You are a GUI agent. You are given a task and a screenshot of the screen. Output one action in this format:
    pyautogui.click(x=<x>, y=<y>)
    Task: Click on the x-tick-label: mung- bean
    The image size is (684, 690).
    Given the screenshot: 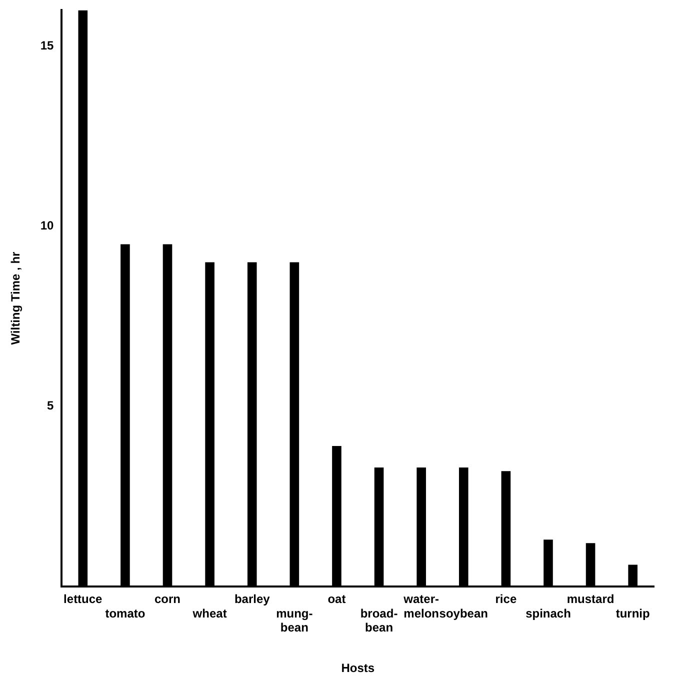 What is the action you would take?
    pyautogui.click(x=294, y=620)
    